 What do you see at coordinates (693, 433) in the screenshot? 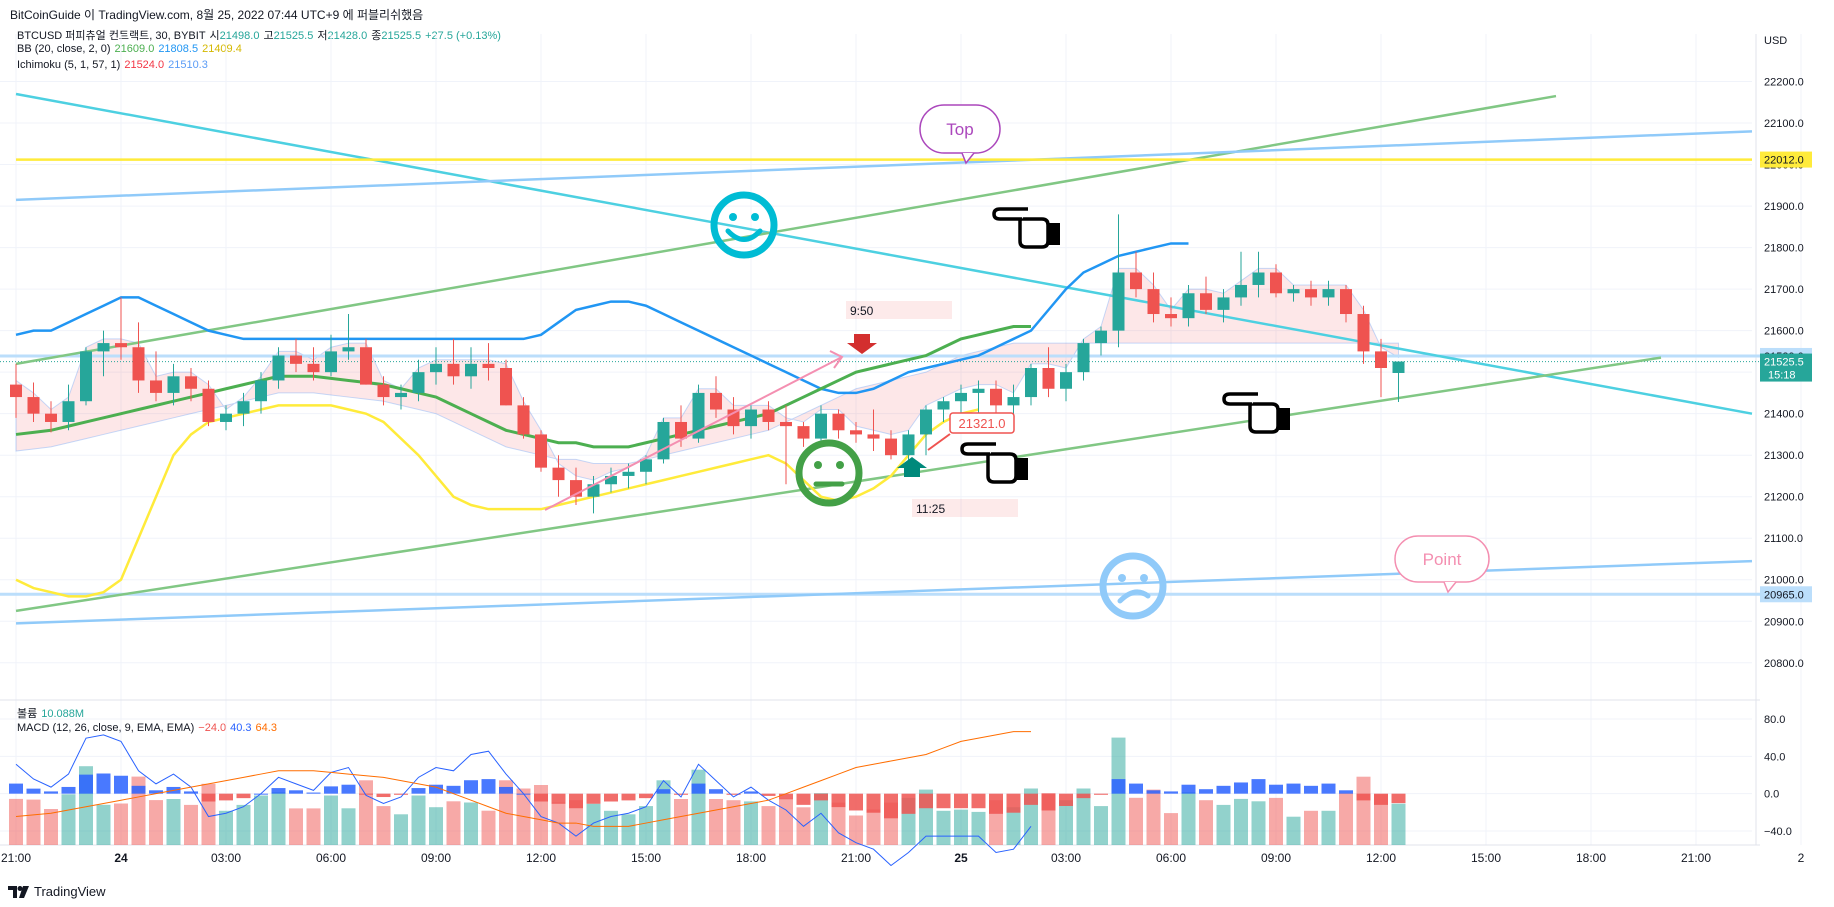
I see `pink-arrow-line` at bounding box center [693, 433].